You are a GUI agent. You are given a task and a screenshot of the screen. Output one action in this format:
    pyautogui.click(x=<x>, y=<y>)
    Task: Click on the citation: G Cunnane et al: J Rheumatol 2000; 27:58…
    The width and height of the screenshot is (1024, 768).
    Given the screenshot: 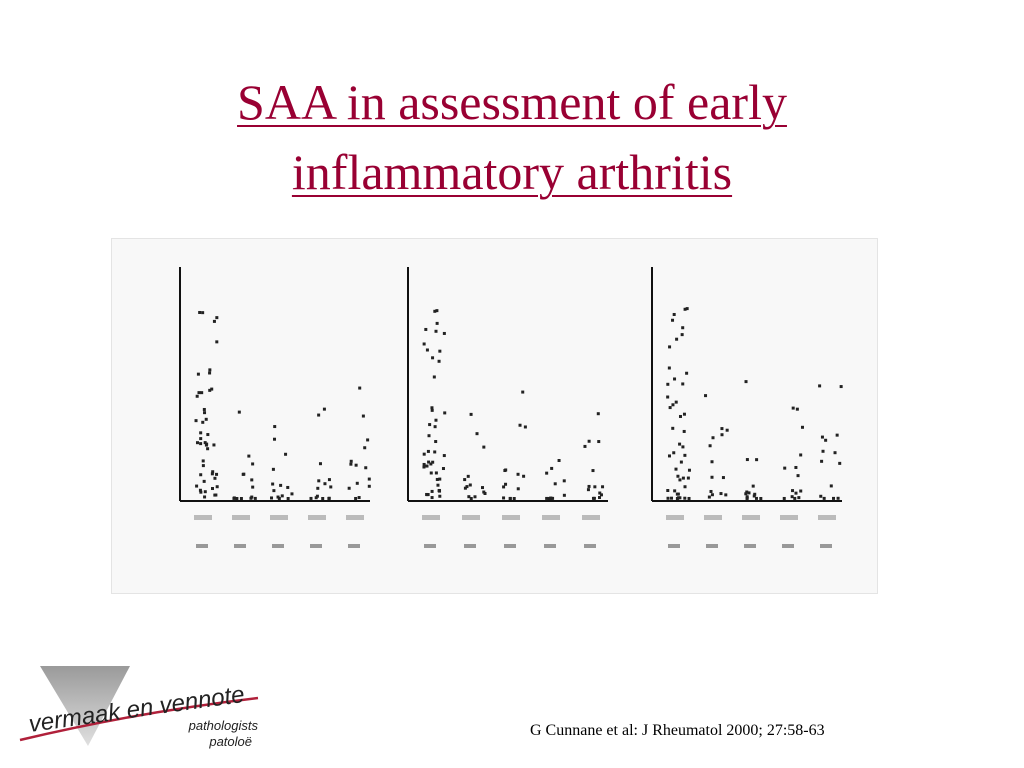 What is the action you would take?
    pyautogui.click(x=677, y=730)
    